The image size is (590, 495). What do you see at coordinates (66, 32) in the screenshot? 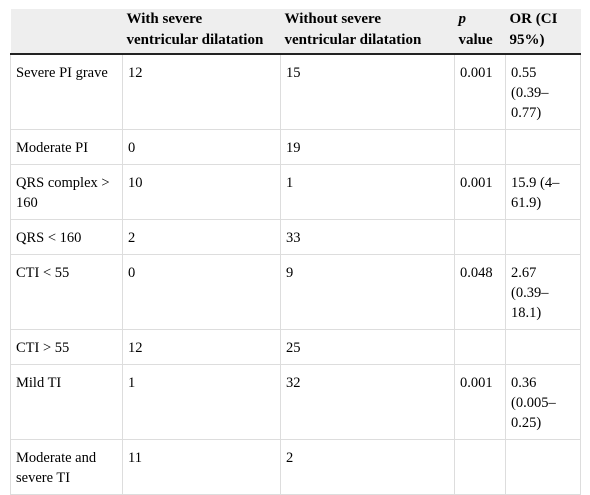
I see `header-cell-blank` at bounding box center [66, 32].